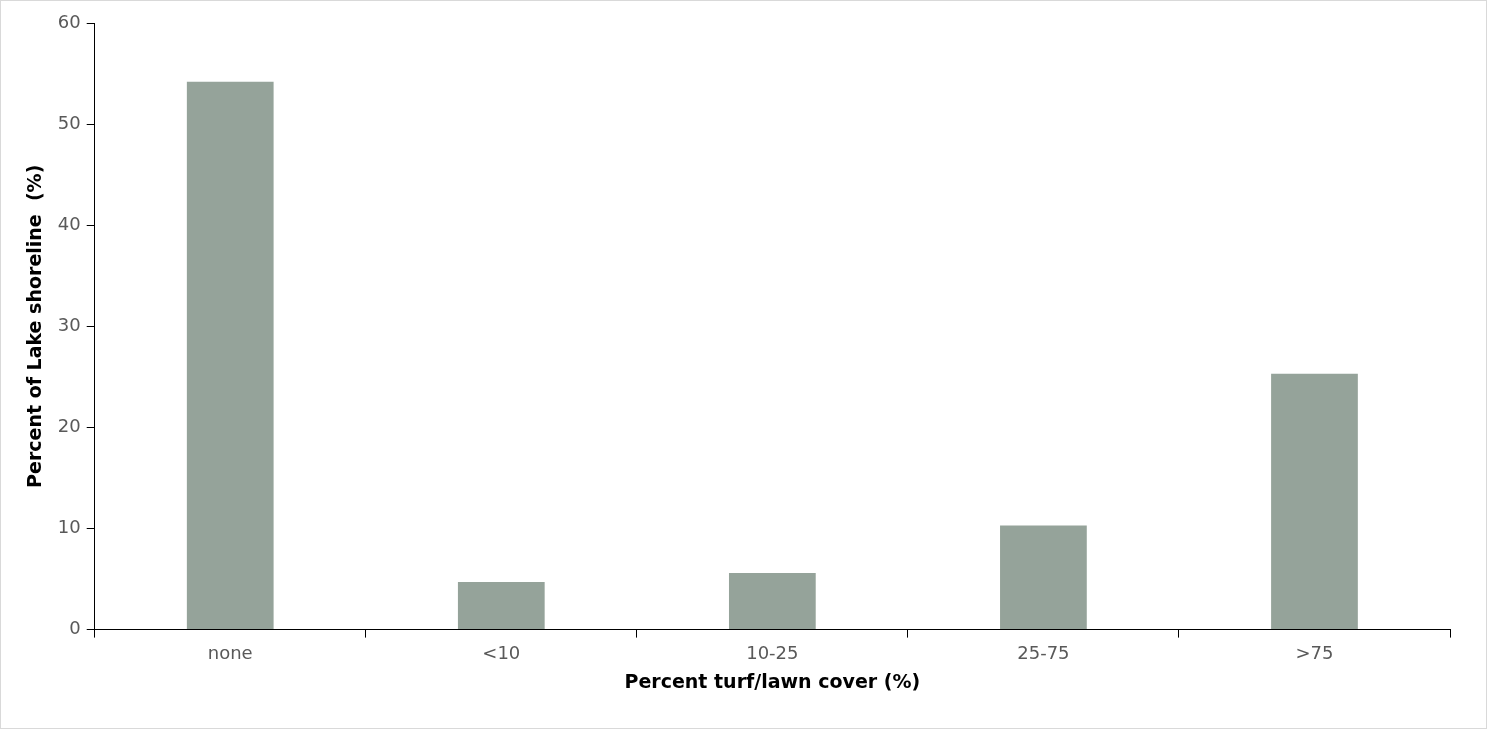  I want to click on y-tick-label: 60, so click(69, 21).